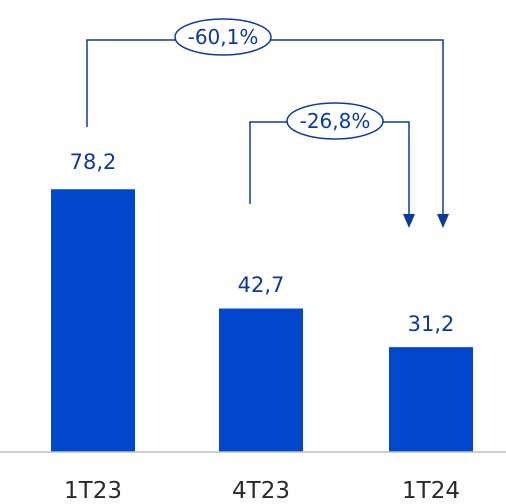  What do you see at coordinates (395, 168) in the screenshot?
I see `bracket-4T23-right` at bounding box center [395, 168].